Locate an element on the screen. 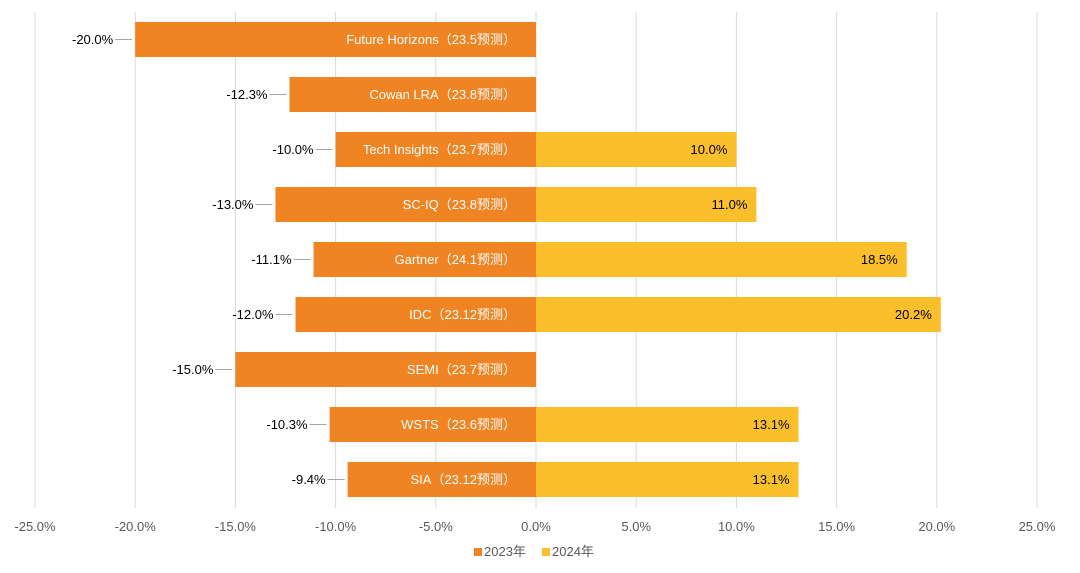 This screenshot has height=573, width=1080. data-label-2024: 11.0% is located at coordinates (730, 204).